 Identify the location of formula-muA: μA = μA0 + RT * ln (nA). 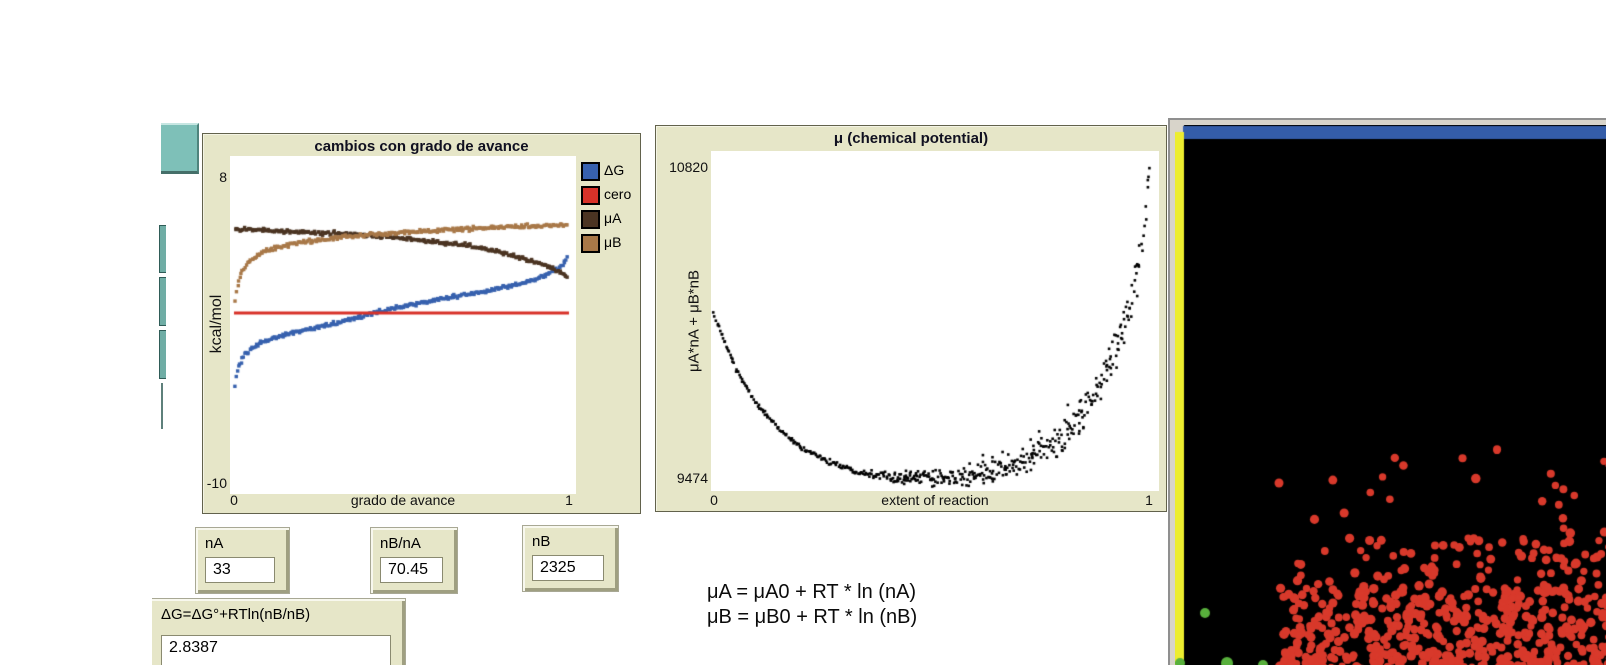
(812, 592).